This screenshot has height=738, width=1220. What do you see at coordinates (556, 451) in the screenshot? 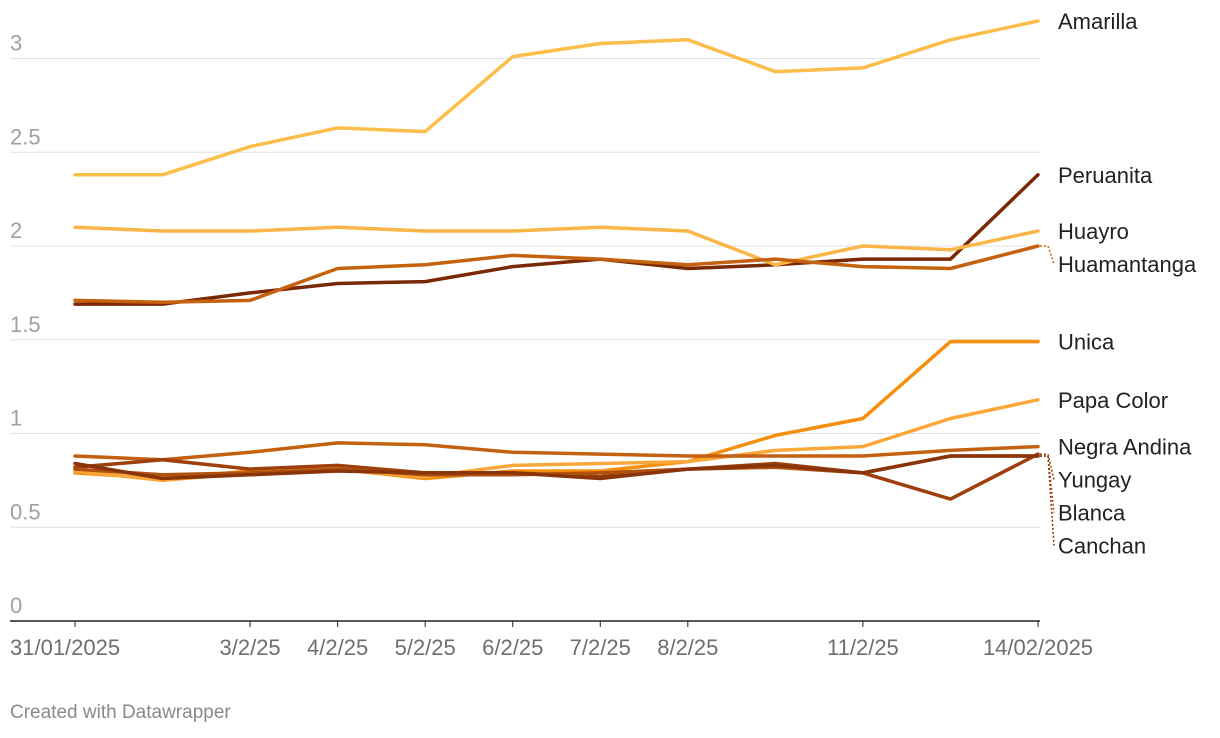
I see `series-line-negra-andina` at bounding box center [556, 451].